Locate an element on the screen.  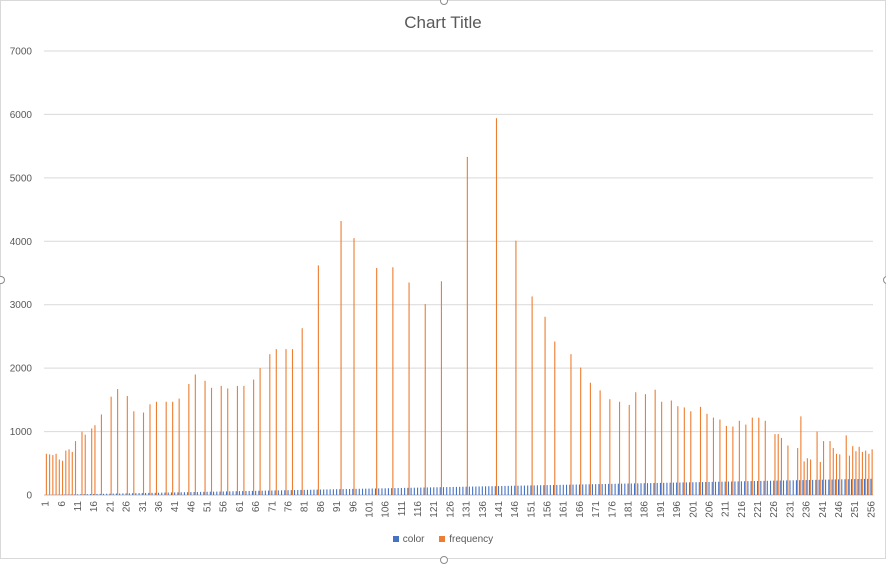
legend-item-color: color is located at coordinates (409, 539).